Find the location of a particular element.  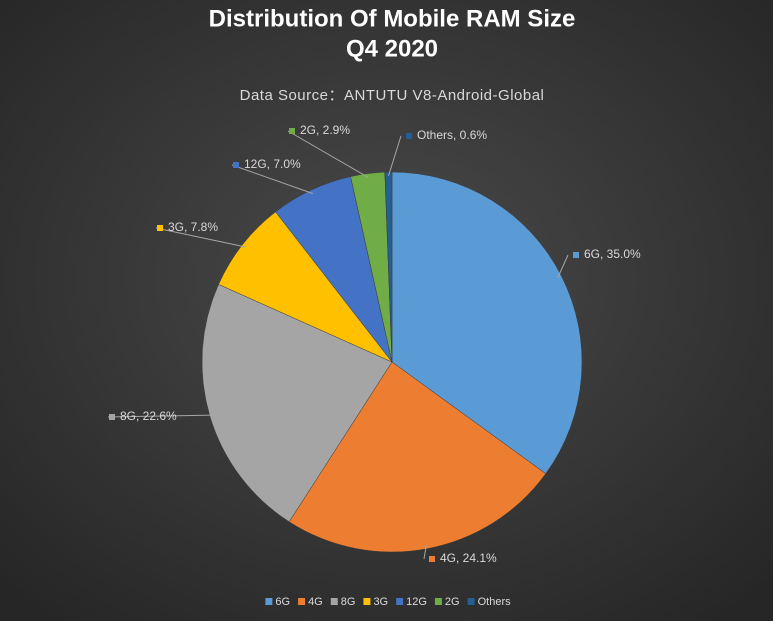

legend-label: 8G is located at coordinates (348, 602).